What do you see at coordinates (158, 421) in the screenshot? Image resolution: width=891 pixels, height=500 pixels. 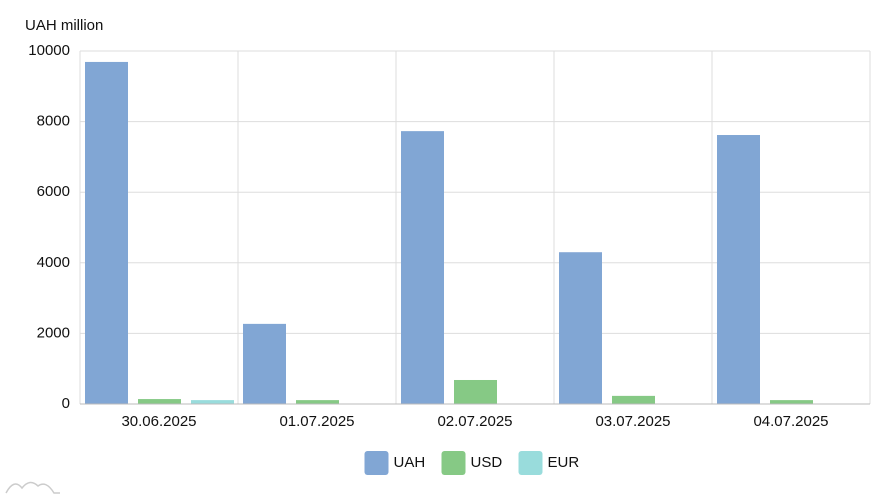 I see `x-tick-label: 30.06.2025` at bounding box center [158, 421].